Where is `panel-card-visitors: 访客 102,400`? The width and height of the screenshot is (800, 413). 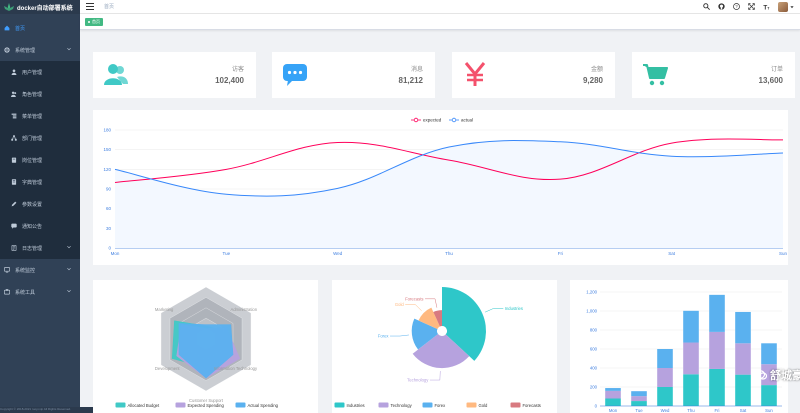 panel-card-visitors: 访客 102,400 is located at coordinates (174, 75).